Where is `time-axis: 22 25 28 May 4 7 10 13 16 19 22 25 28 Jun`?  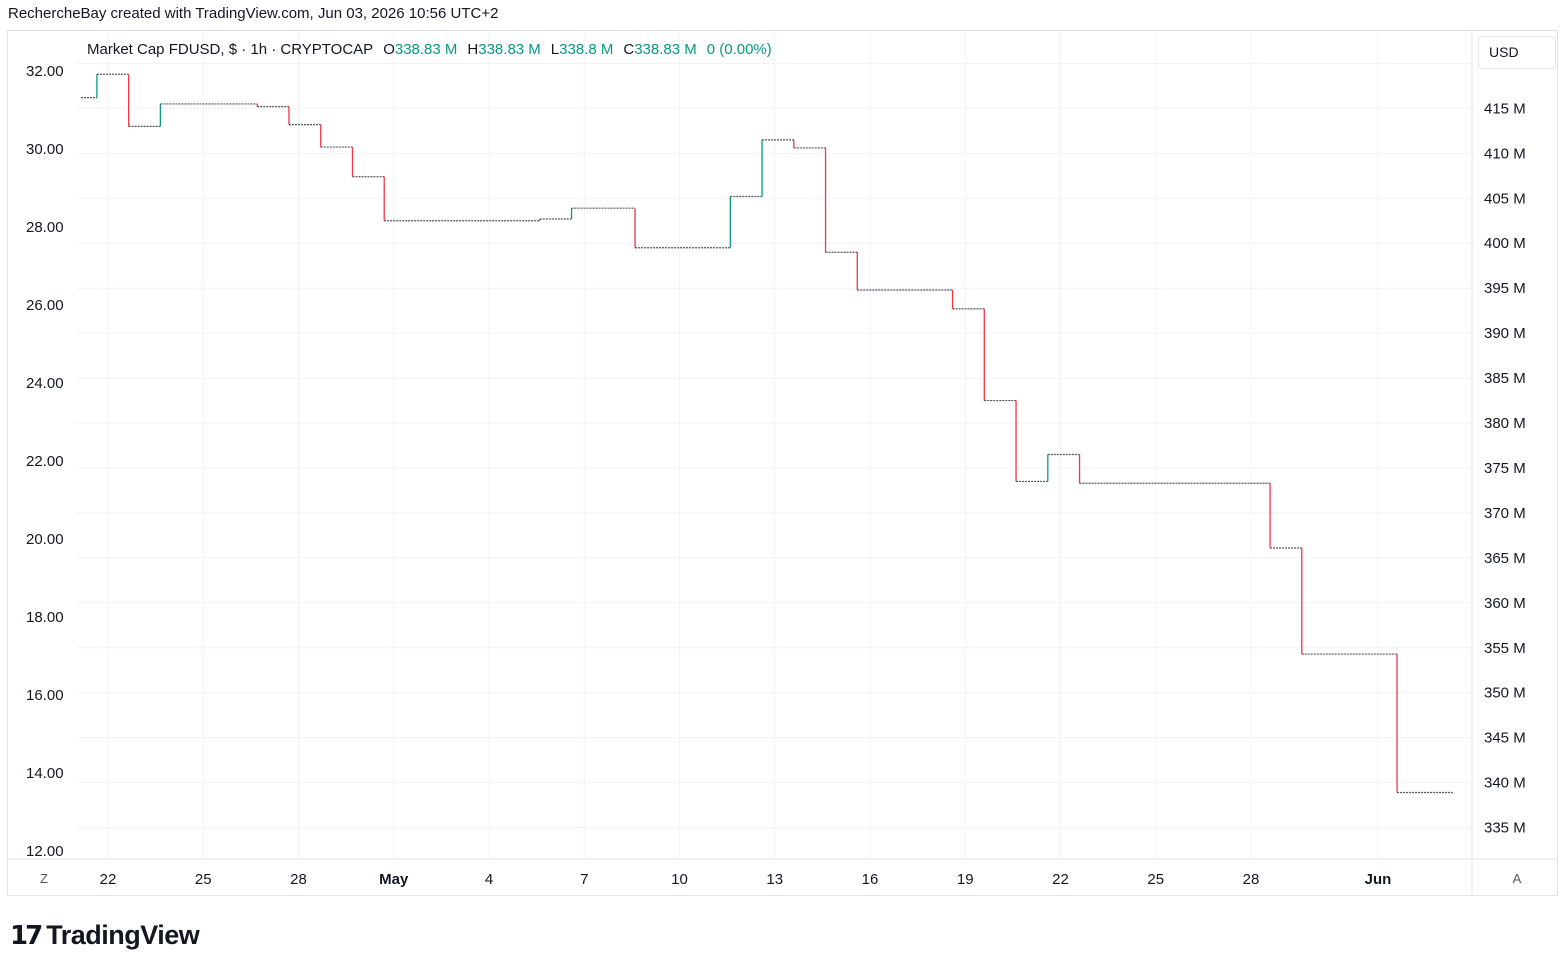 time-axis: 22 25 28 May 4 7 10 13 16 19 22 25 28 Jun is located at coordinates (746, 879).